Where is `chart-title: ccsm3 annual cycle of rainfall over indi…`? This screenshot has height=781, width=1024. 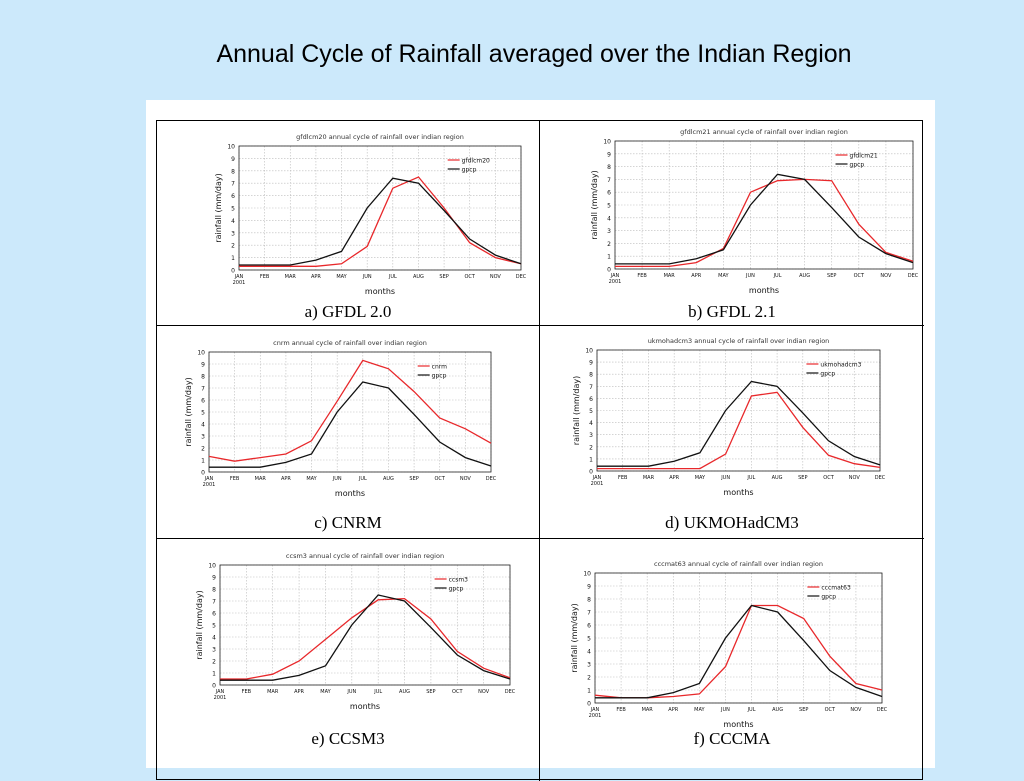
chart-title: ccsm3 annual cycle of rainfall over indi… is located at coordinates (365, 556).